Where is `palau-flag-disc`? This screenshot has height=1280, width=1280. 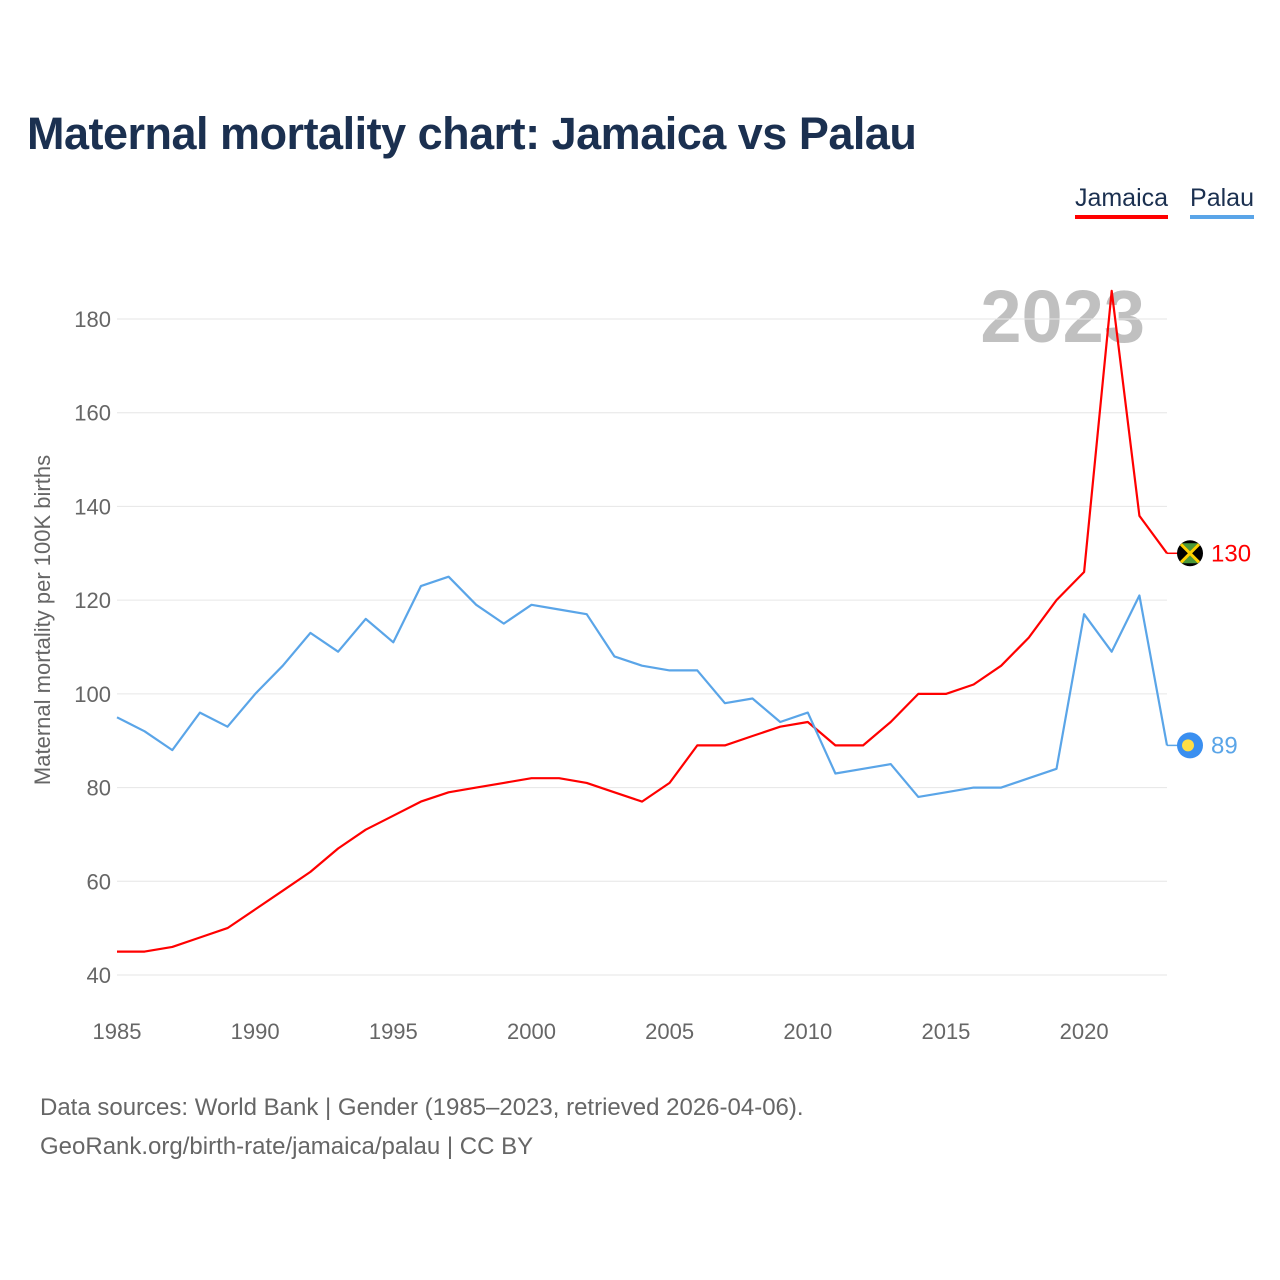
palau-flag-disc is located at coordinates (1188, 745).